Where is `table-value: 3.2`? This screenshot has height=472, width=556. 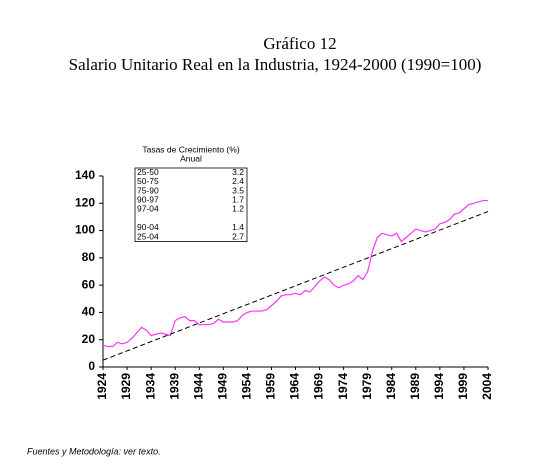
table-value: 3.2 is located at coordinates (238, 172).